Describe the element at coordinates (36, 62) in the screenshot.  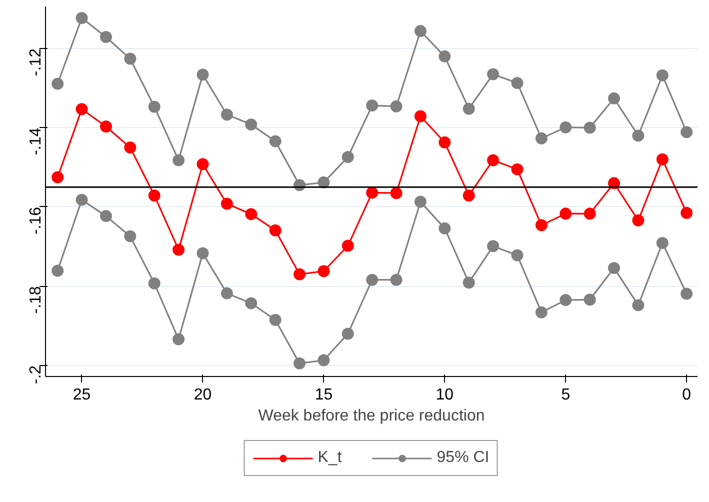
I see `y-tick-label: -.12` at that location.